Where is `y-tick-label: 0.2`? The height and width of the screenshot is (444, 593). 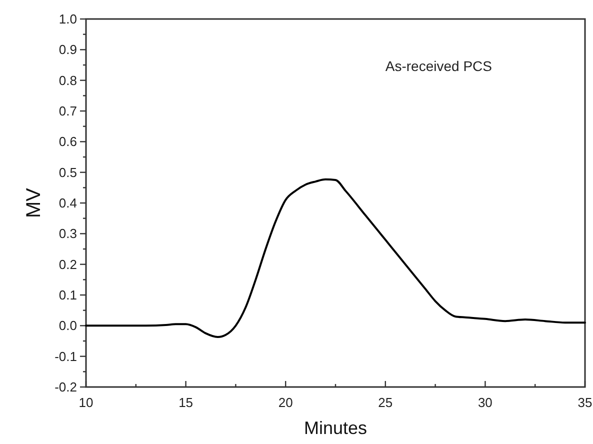
y-tick-label: 0.2 is located at coordinates (67, 264).